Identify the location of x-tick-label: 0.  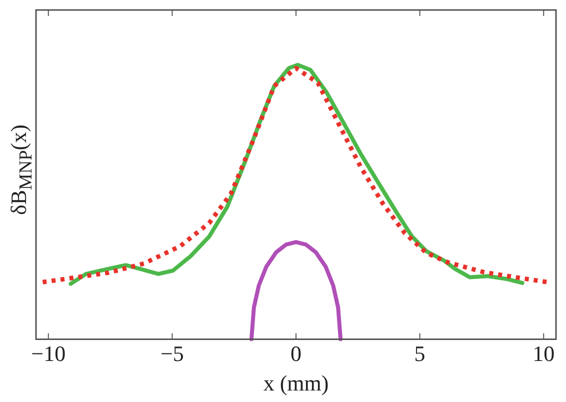
(296, 353).